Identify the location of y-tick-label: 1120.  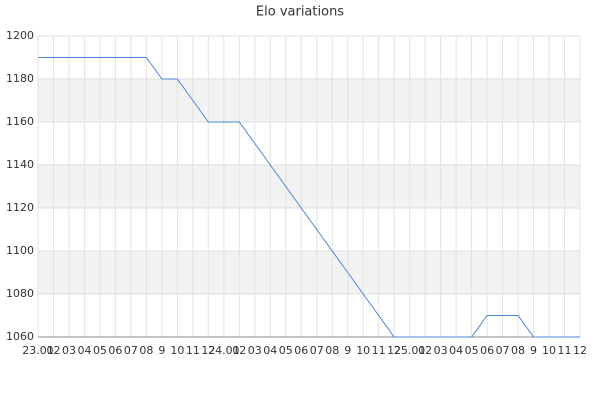
(20, 207).